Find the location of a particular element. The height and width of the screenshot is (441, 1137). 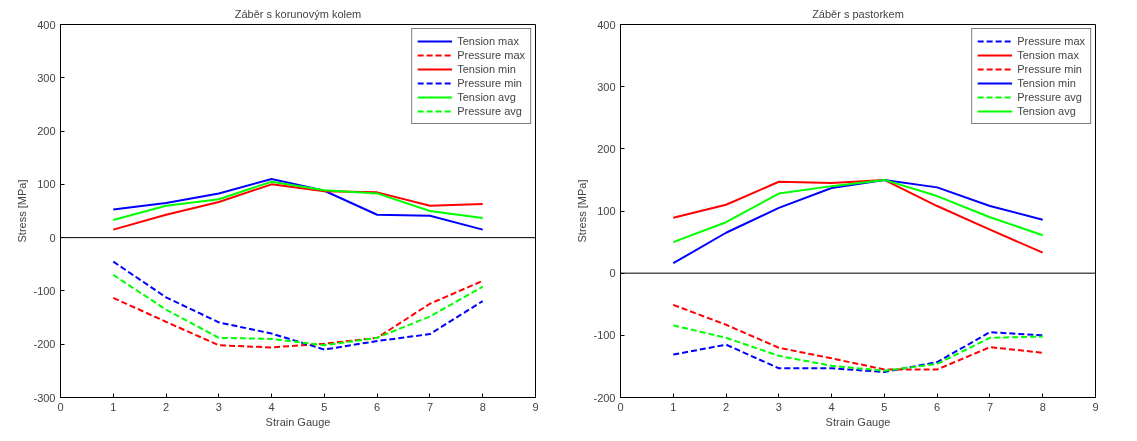

y-tick-label: -300 is located at coordinates (44, 397).